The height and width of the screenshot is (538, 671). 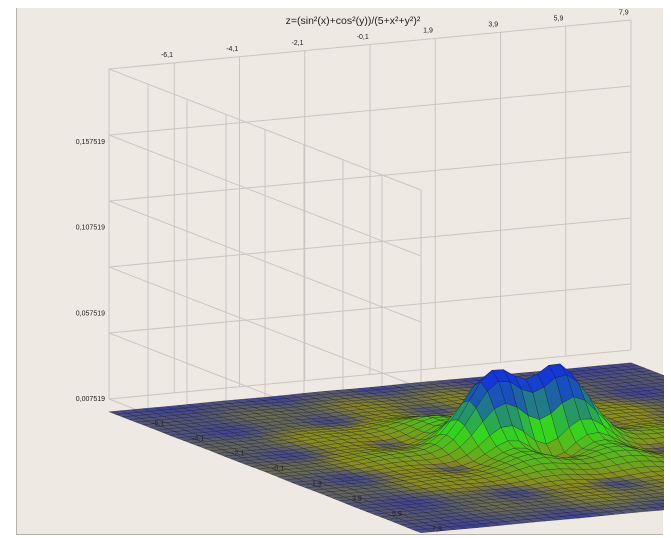 I want to click on x-tick-label: -0,1, so click(x=278, y=469).